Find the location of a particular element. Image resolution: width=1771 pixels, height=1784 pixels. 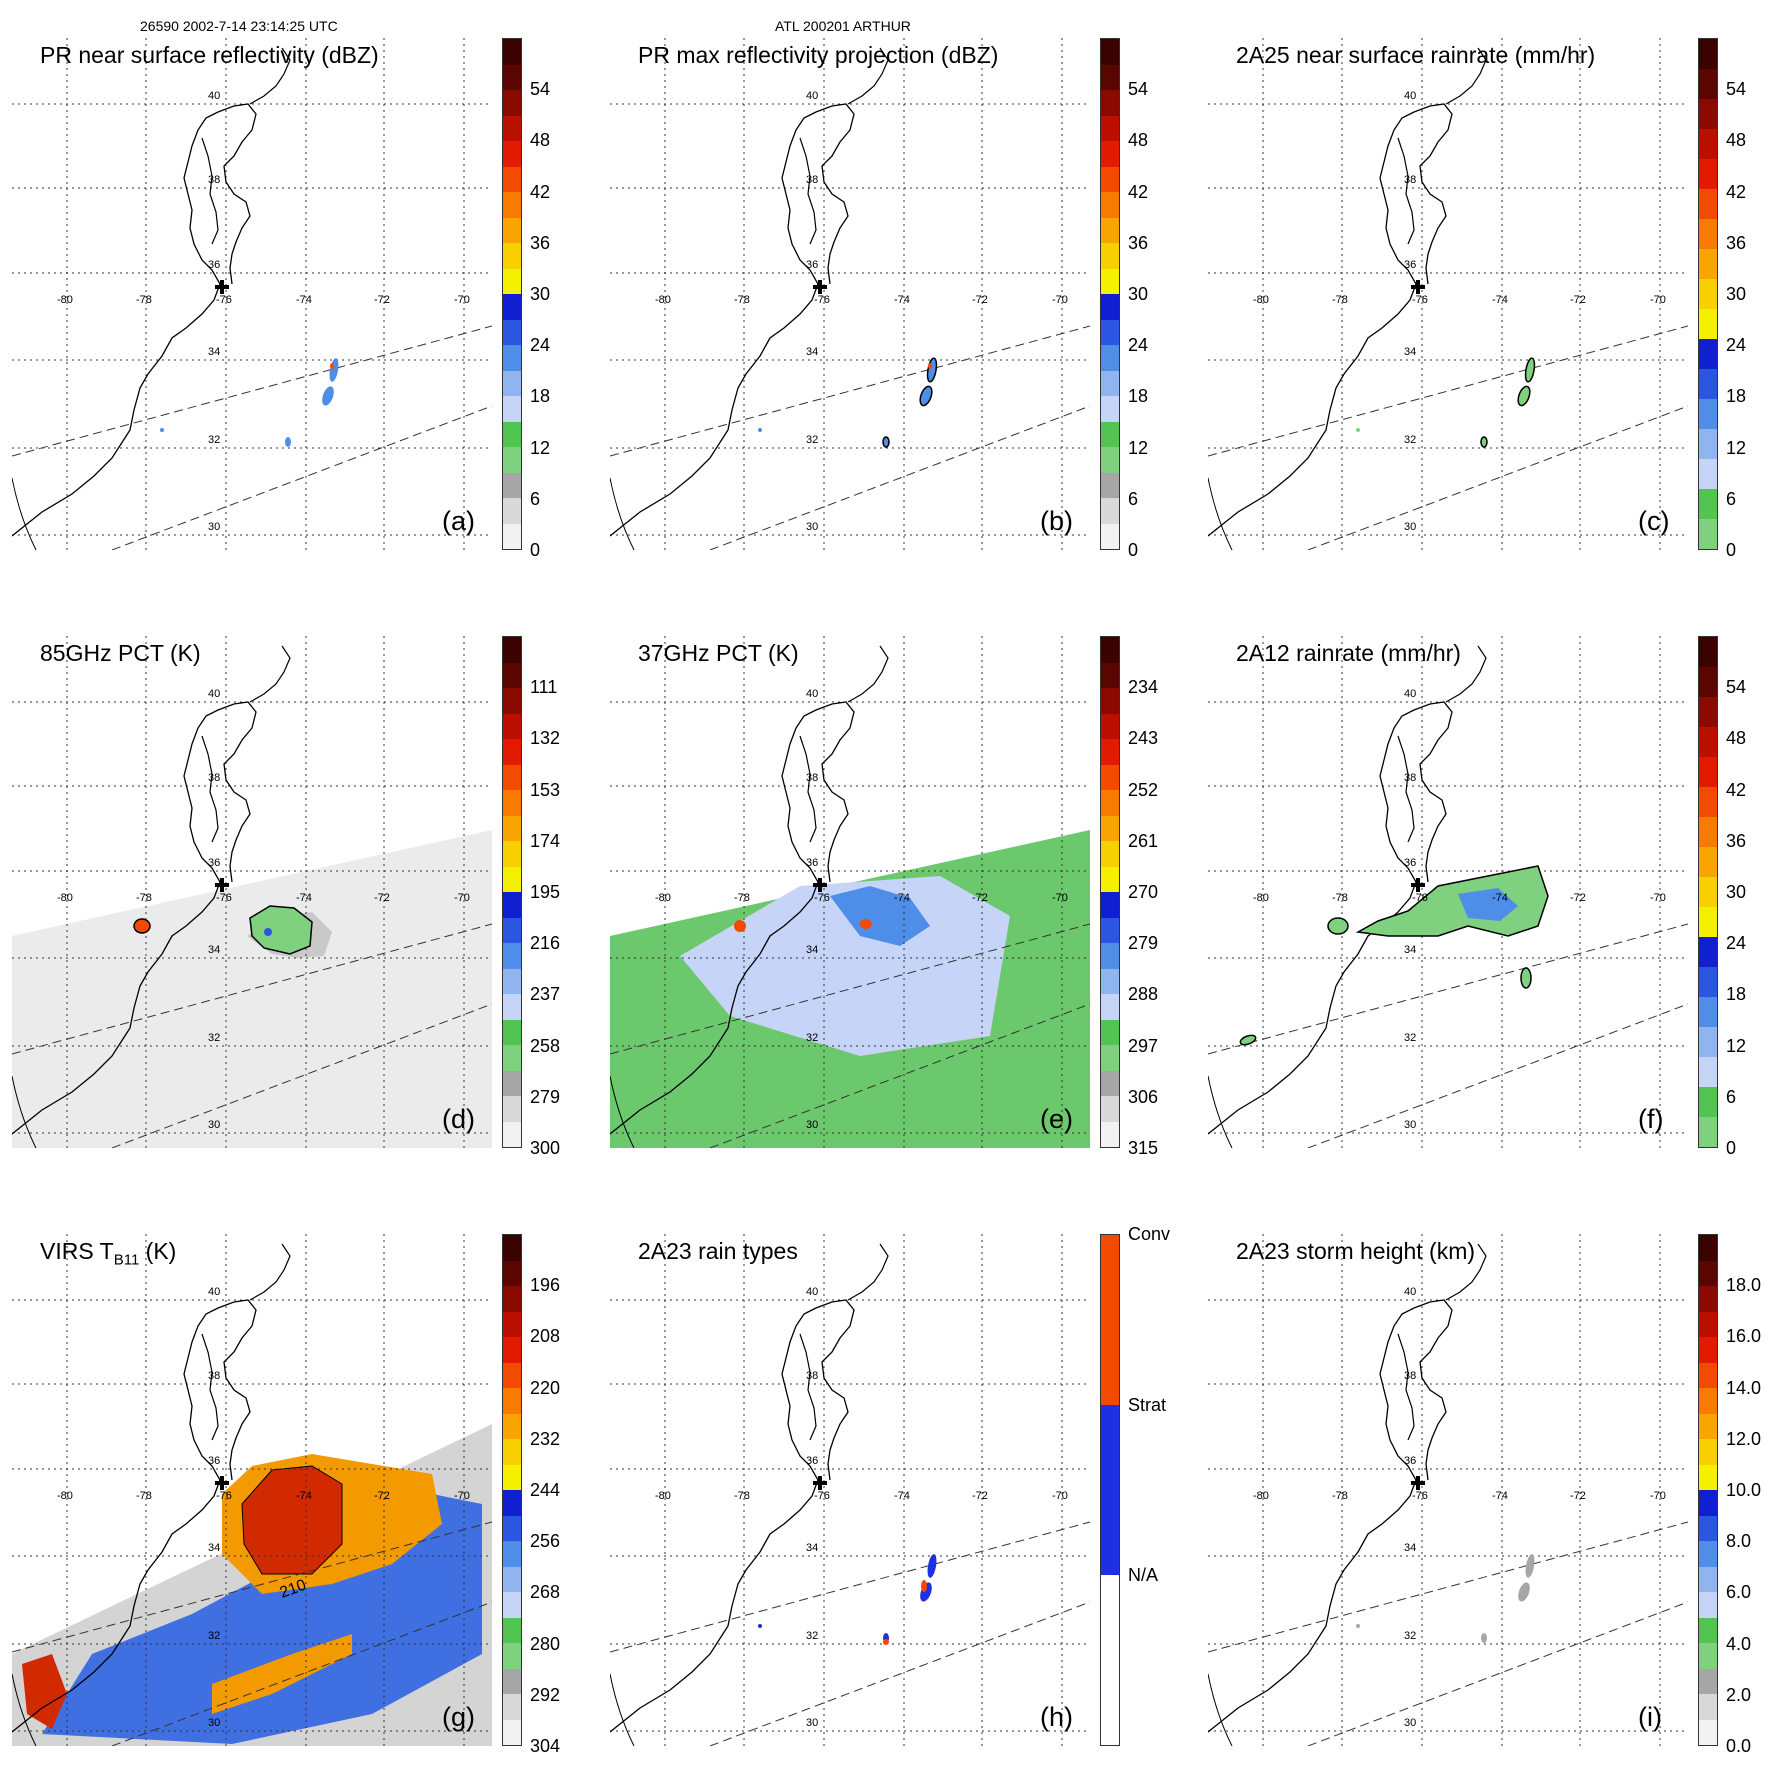

colorbar-tick: 18.0 is located at coordinates (1744, 1285).